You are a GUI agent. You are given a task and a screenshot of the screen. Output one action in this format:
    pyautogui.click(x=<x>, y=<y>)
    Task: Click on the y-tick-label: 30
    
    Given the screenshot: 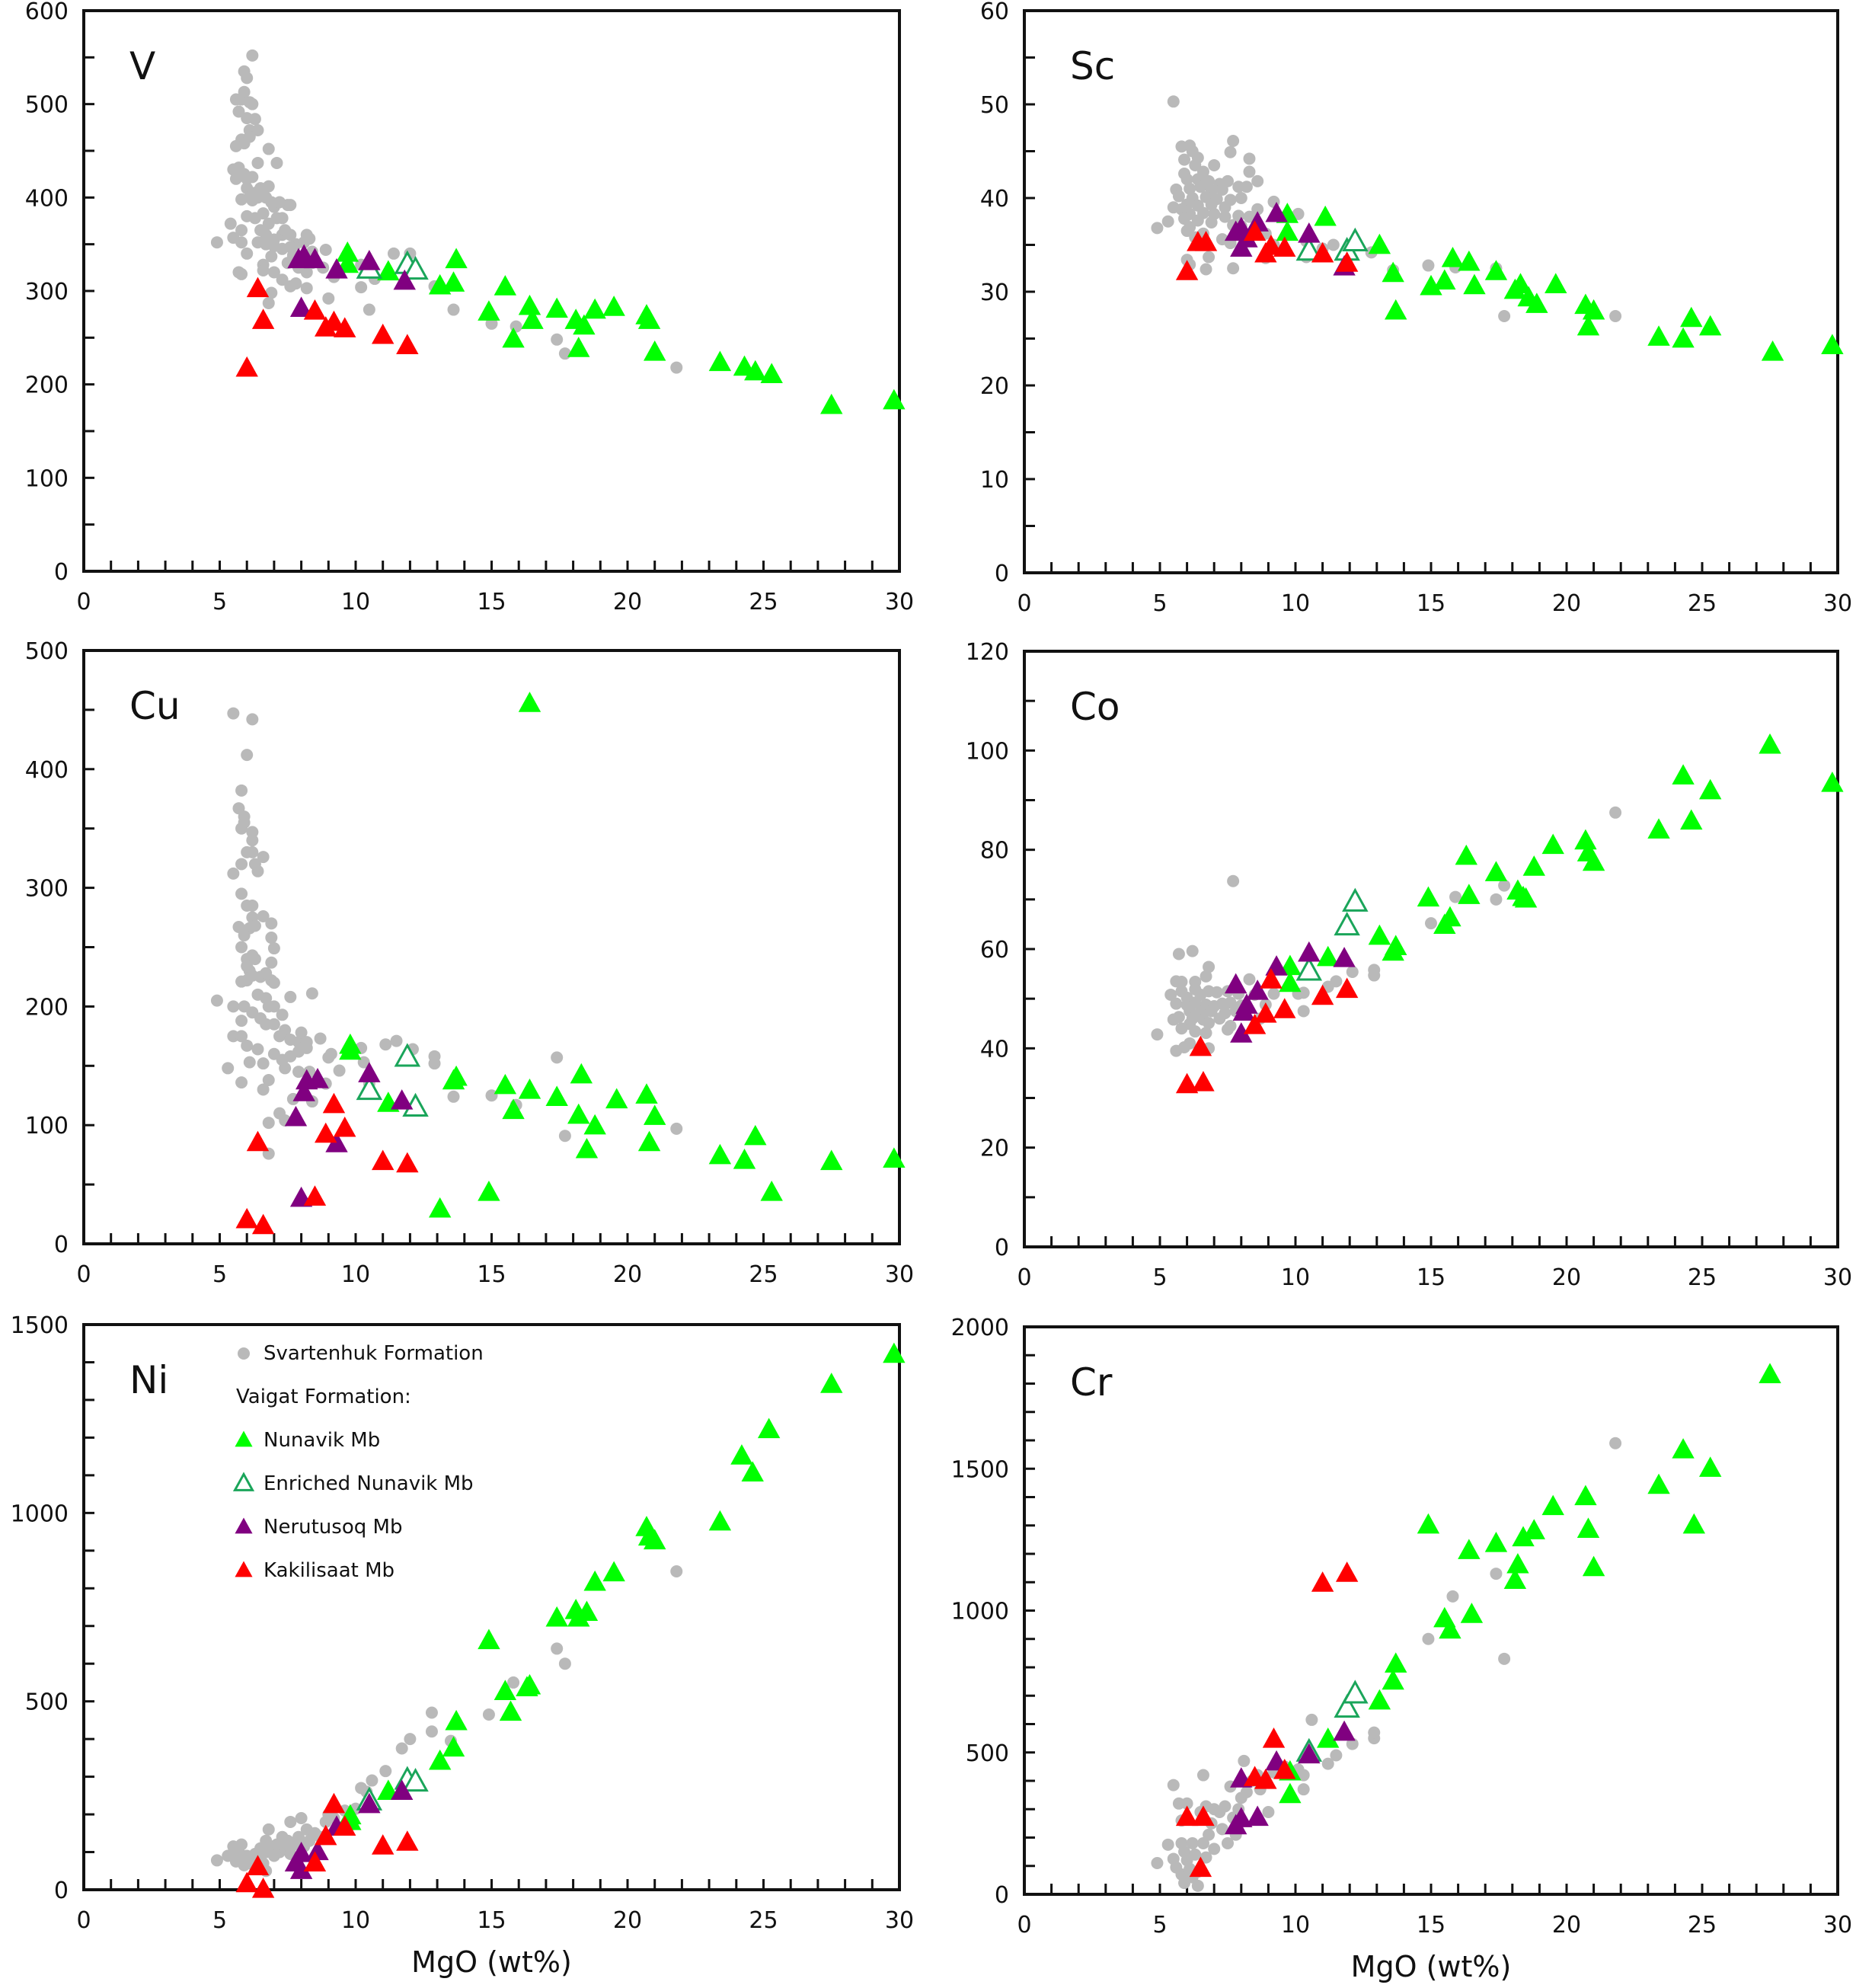 What is the action you would take?
    pyautogui.click(x=994, y=293)
    